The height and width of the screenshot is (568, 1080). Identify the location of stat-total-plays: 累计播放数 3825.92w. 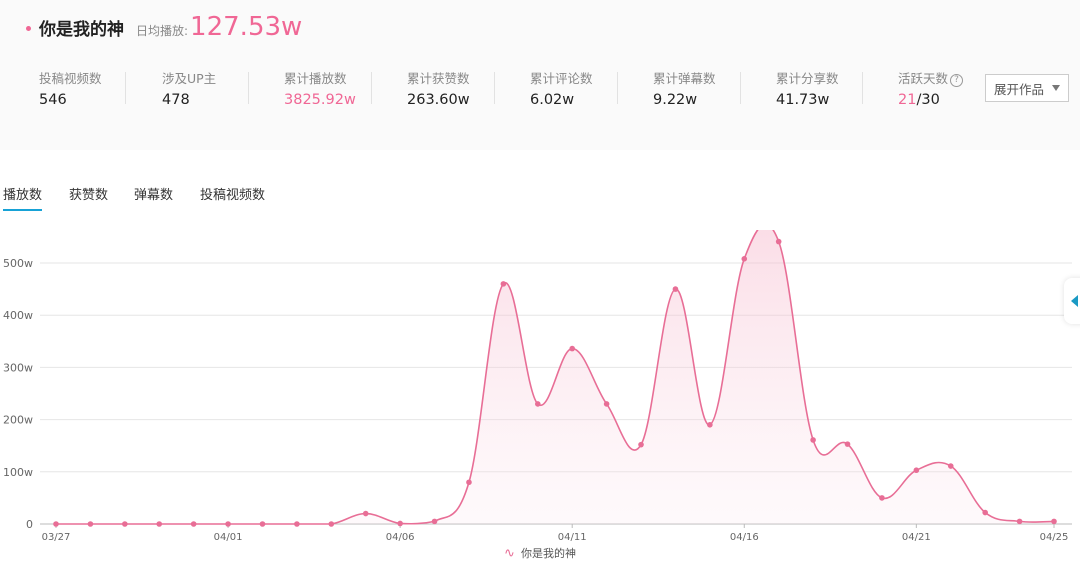
(339, 88).